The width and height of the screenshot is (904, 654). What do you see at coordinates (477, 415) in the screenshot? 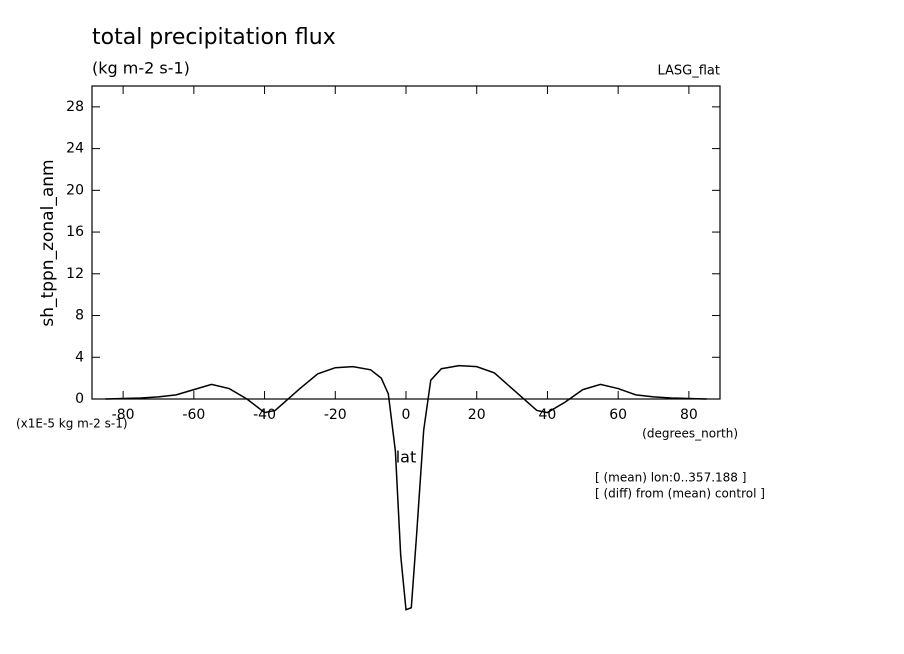
I see `x-tick-label: 20` at bounding box center [477, 415].